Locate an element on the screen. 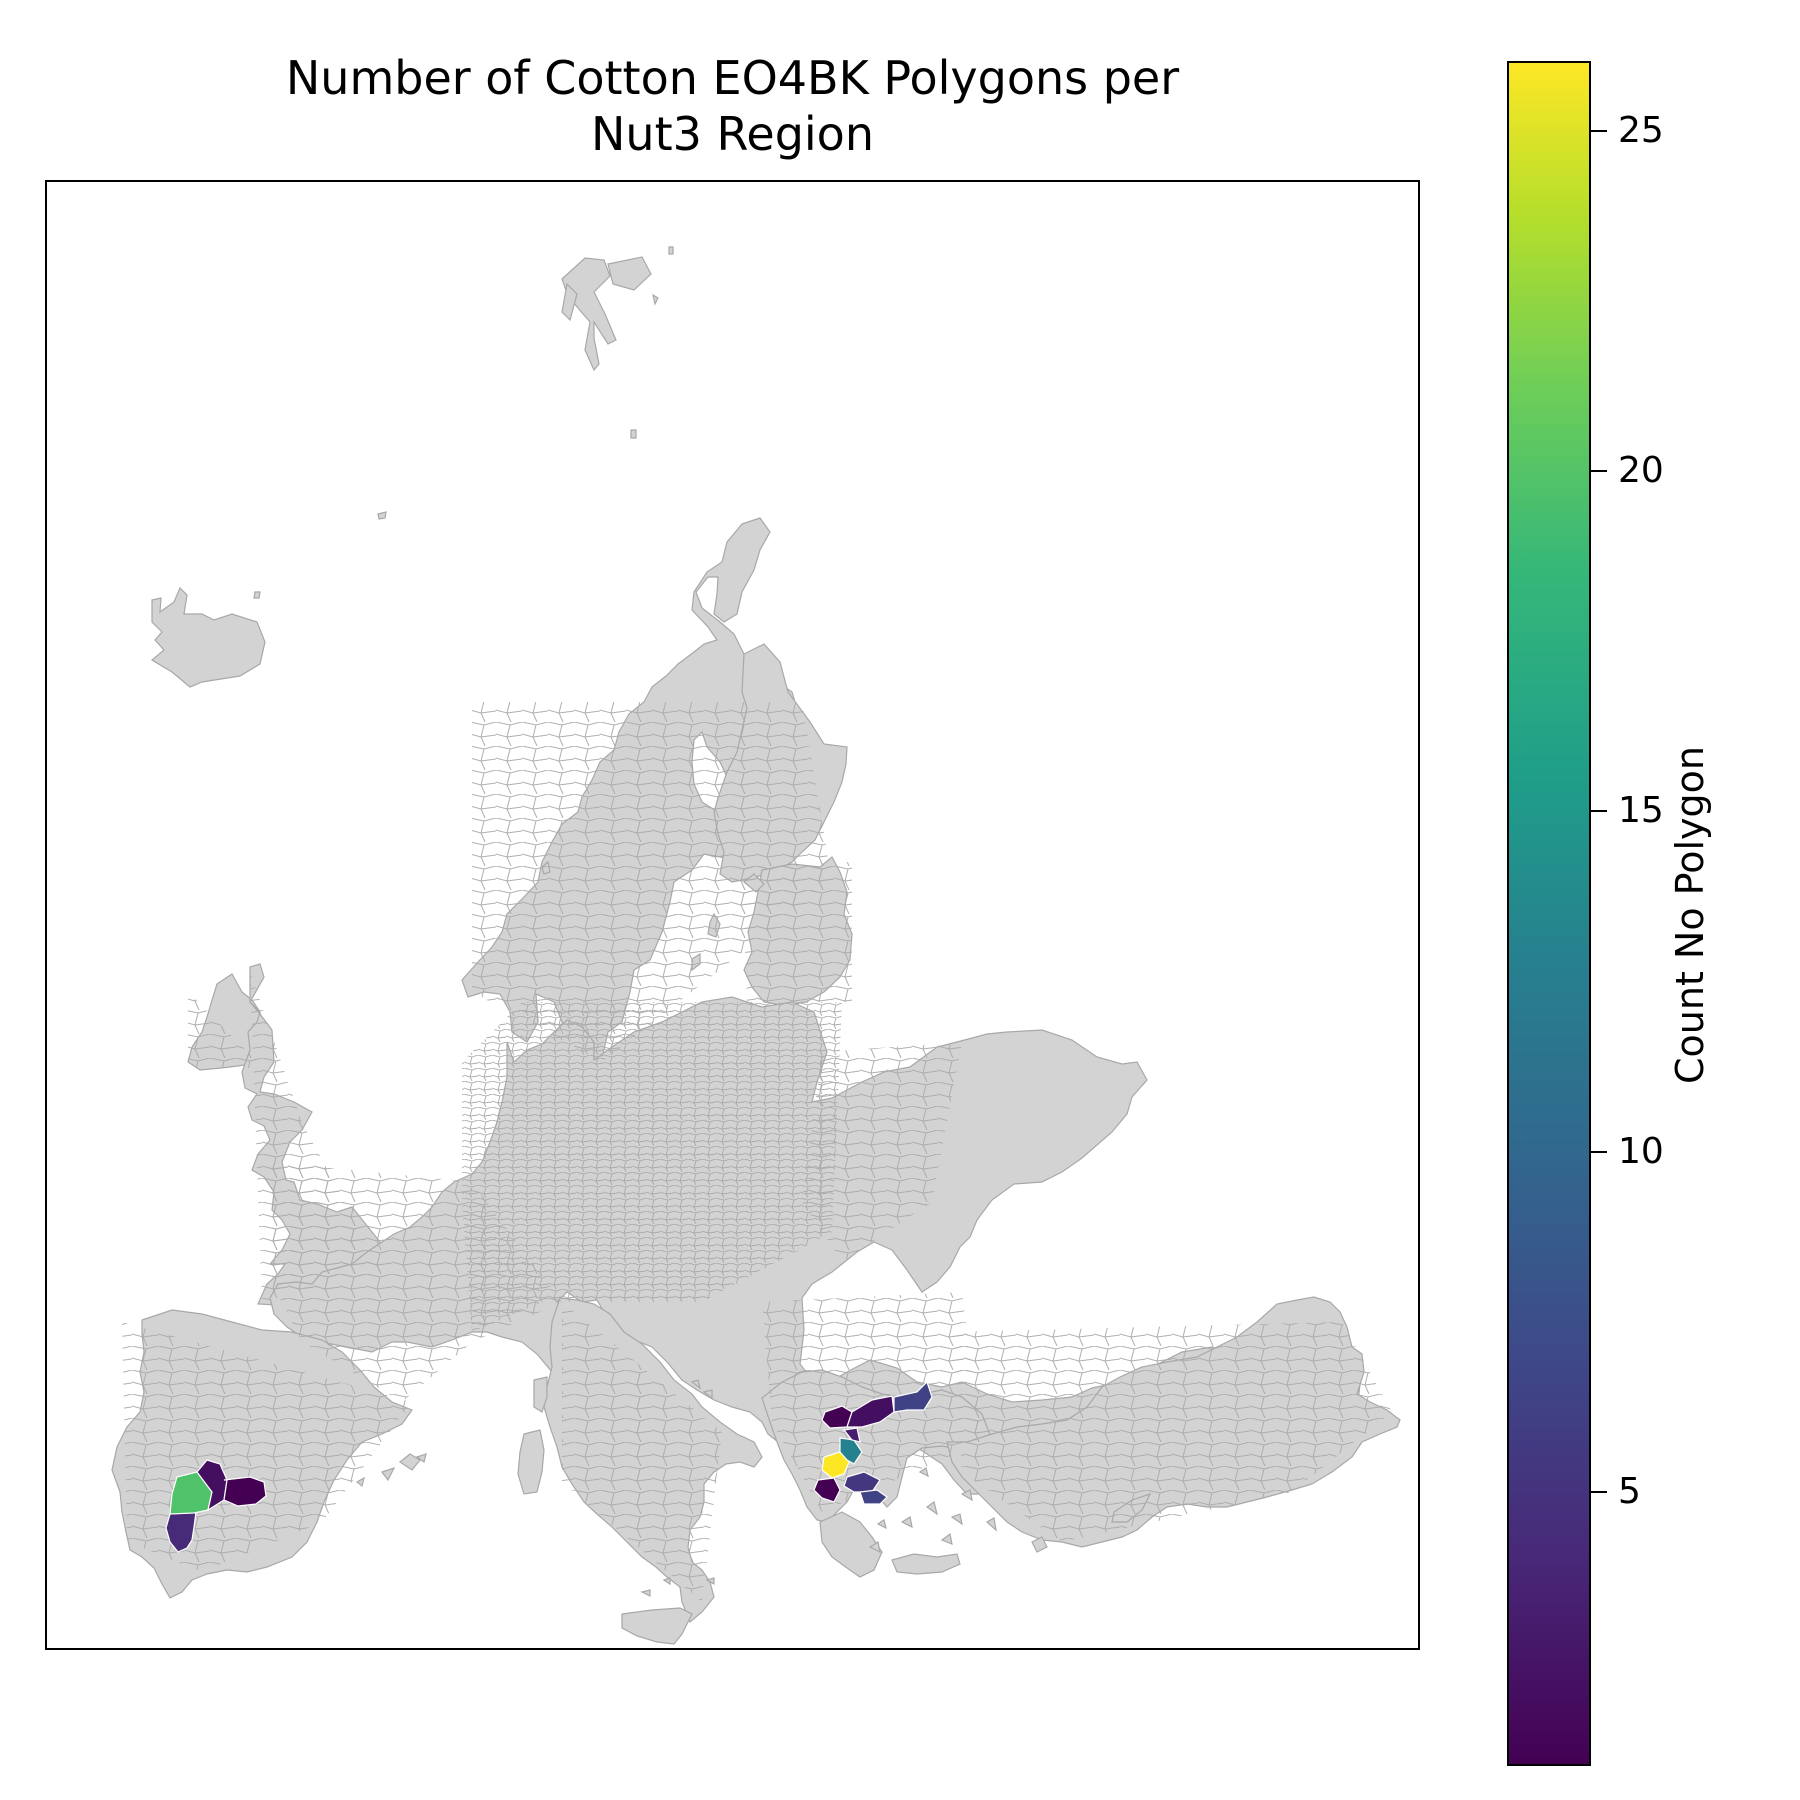 Image resolution: width=1800 pixels, height=1800 pixels. chart-title-line-1: Number of Cotton EO4BK Polygons per is located at coordinates (732, 78).